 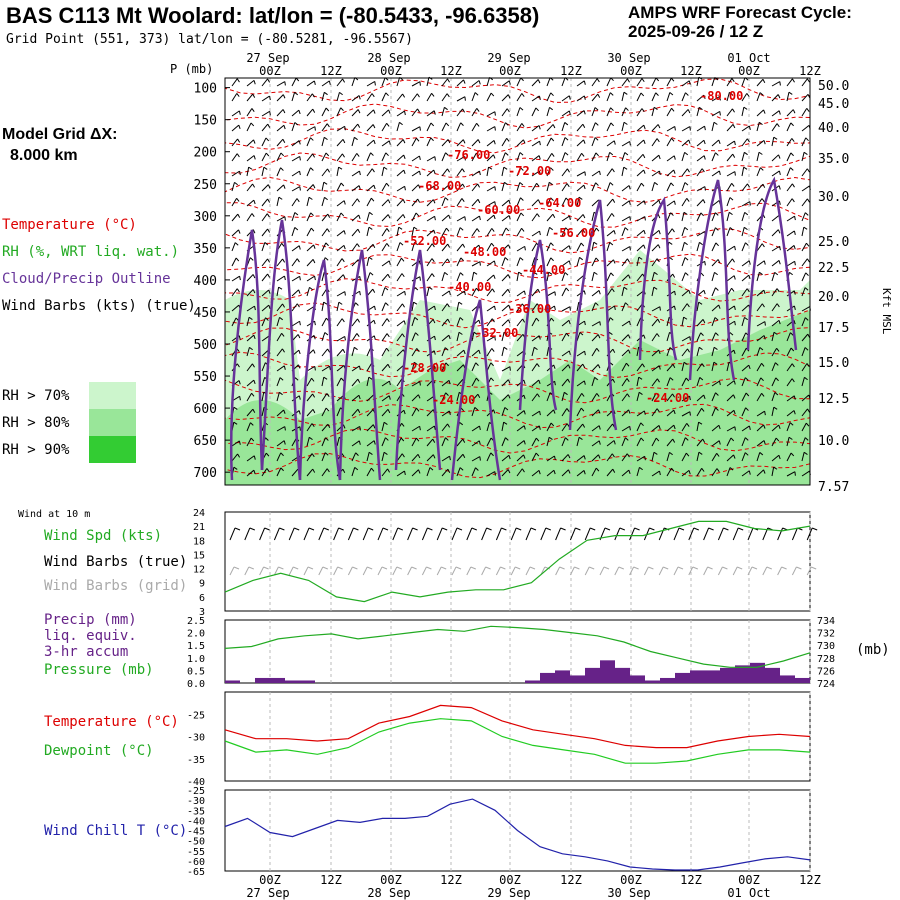 What do you see at coordinates (453, 400) in the screenshot?
I see `temperature-contour-label: -24.00` at bounding box center [453, 400].